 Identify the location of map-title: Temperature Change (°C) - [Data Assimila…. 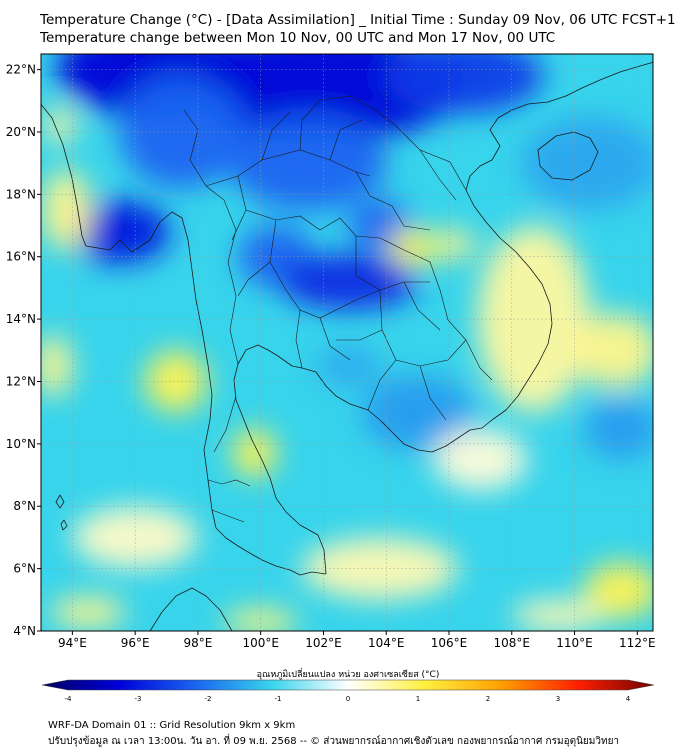
(358, 20).